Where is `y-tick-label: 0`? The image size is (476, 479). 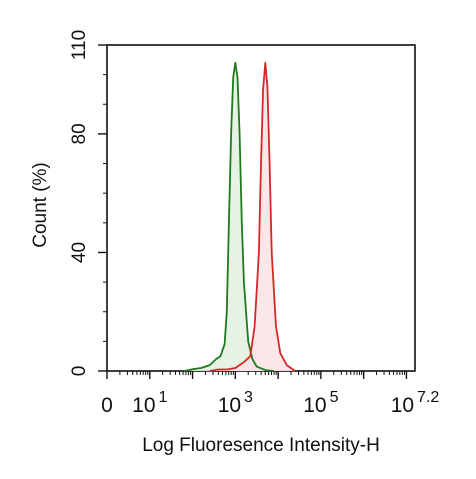 y-tick-label: 0 is located at coordinates (79, 371).